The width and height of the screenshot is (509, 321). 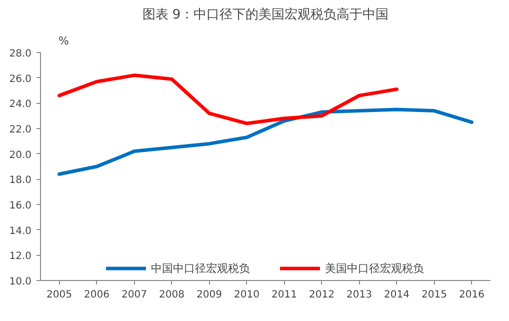 What do you see at coordinates (171, 295) in the screenshot?
I see `x-tick-label: 2008` at bounding box center [171, 295].